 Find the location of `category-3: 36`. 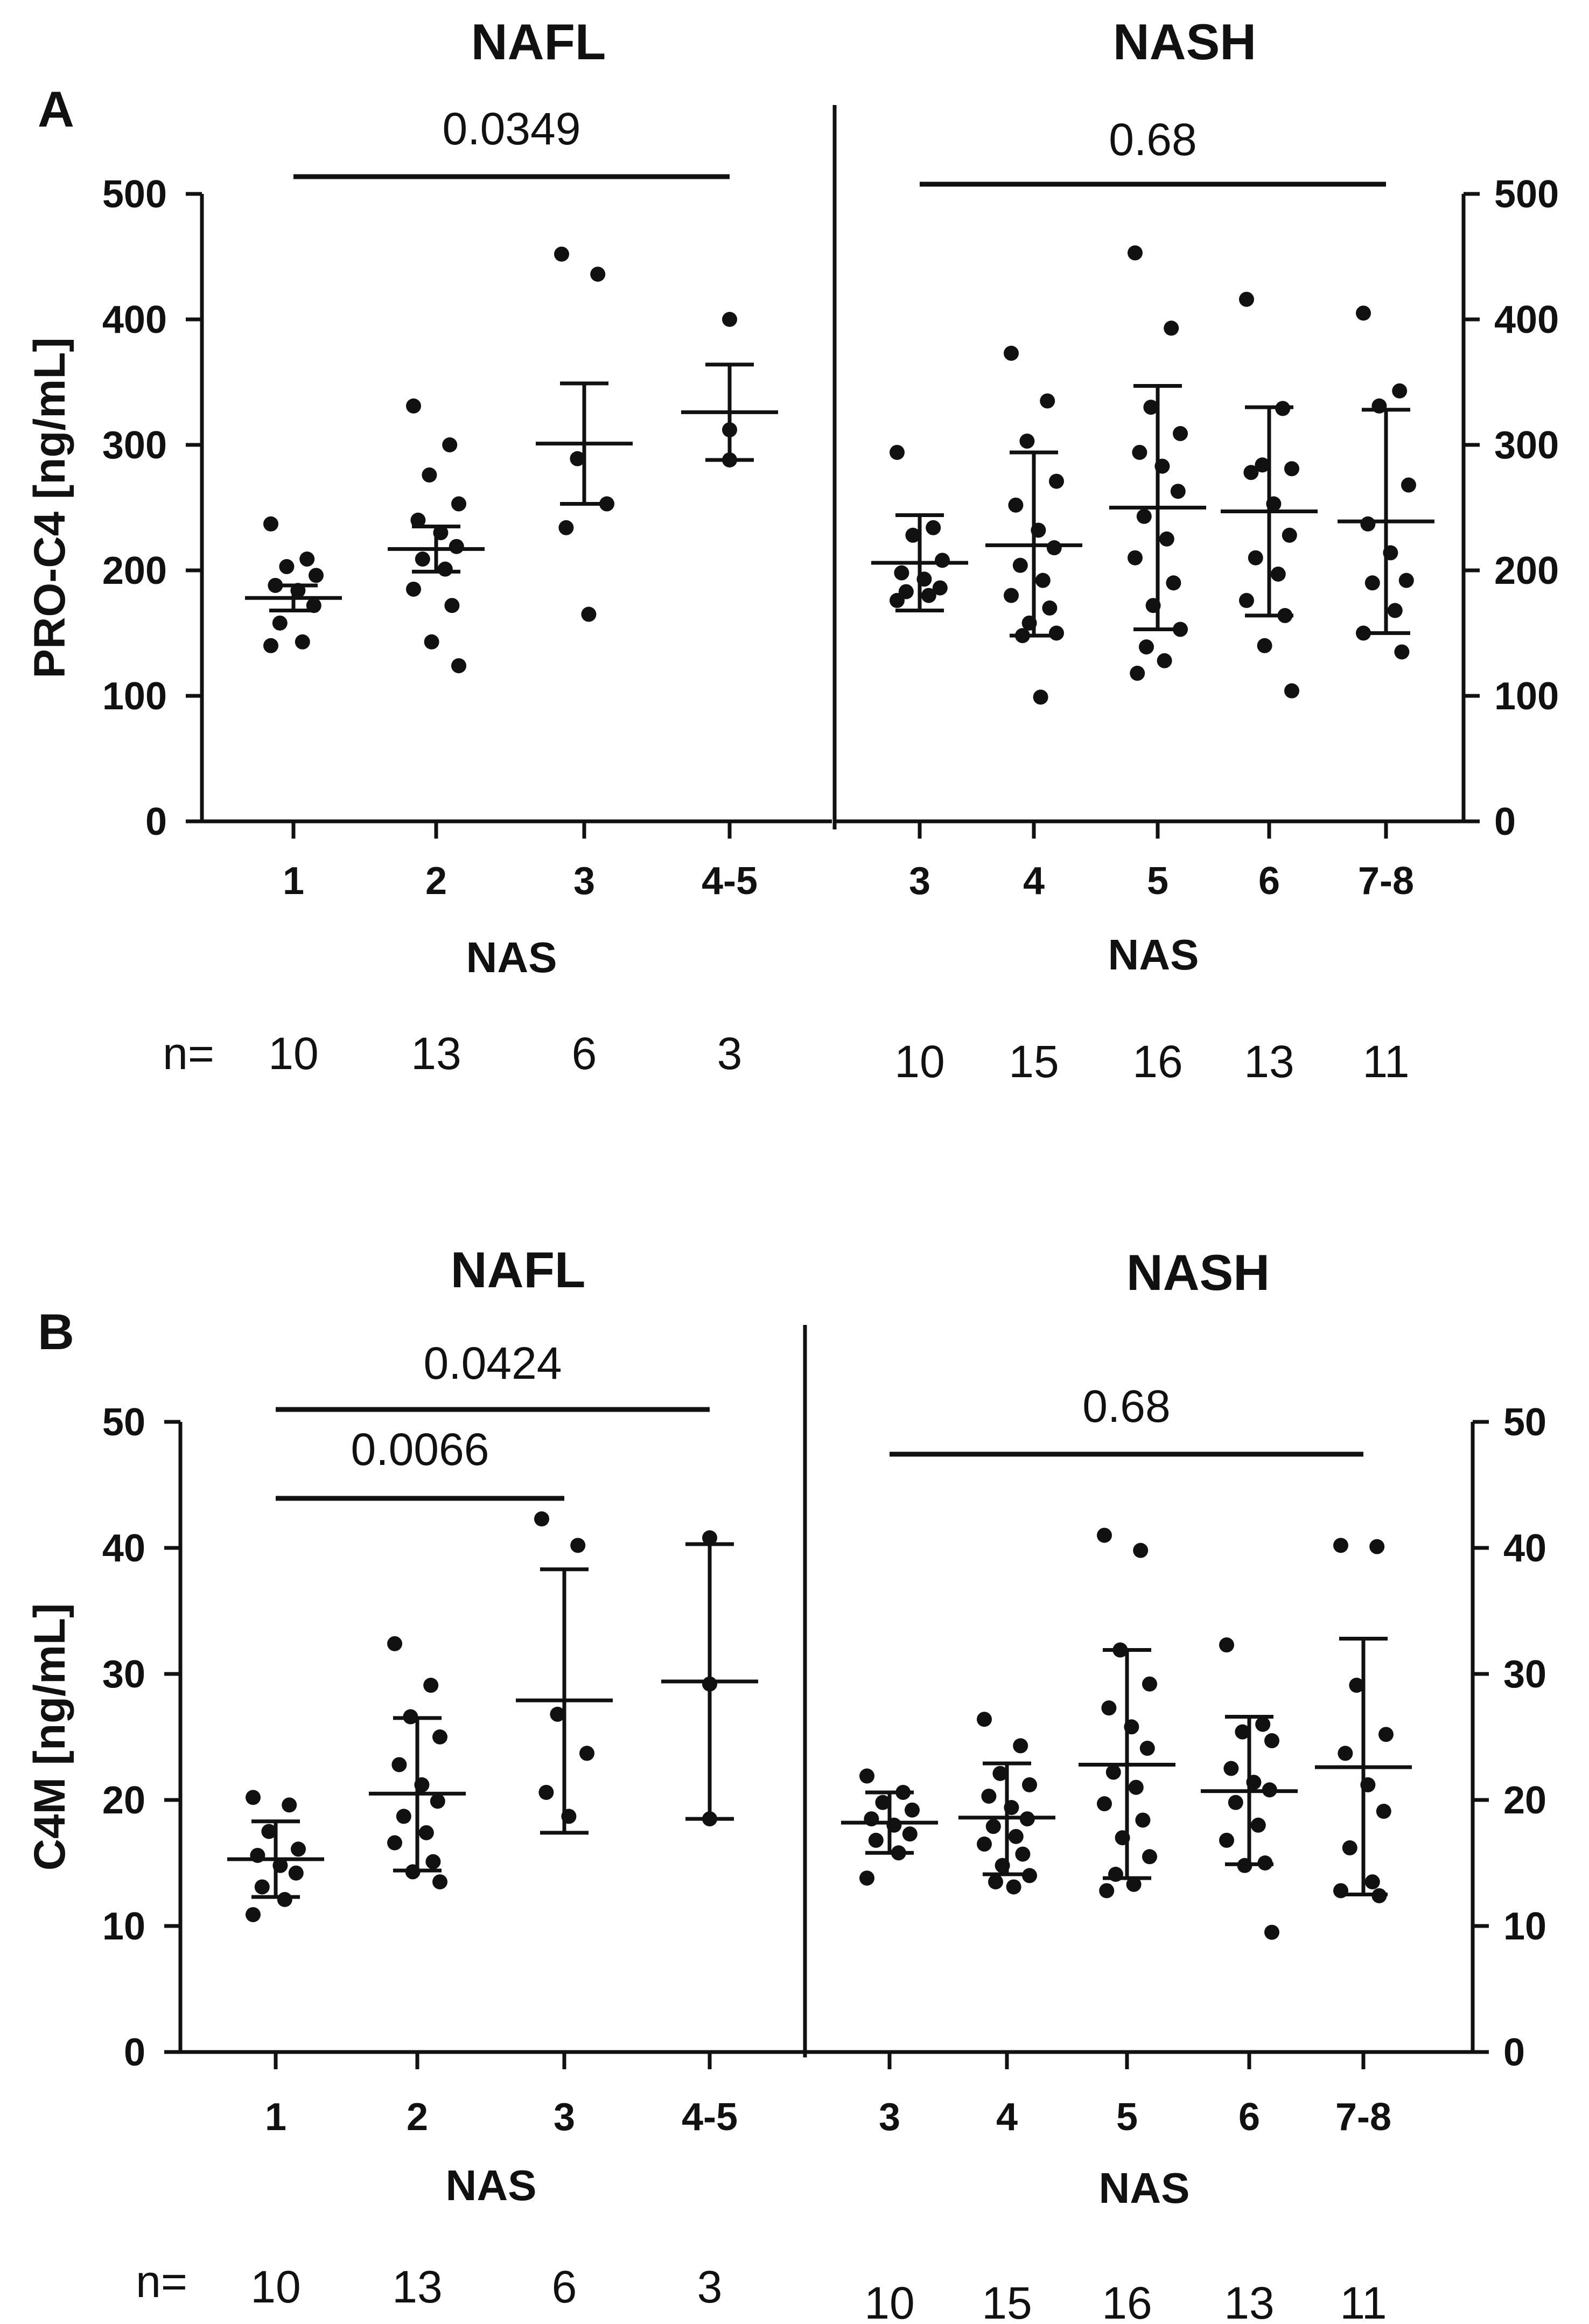

category-3: 36 is located at coordinates (564, 1911).